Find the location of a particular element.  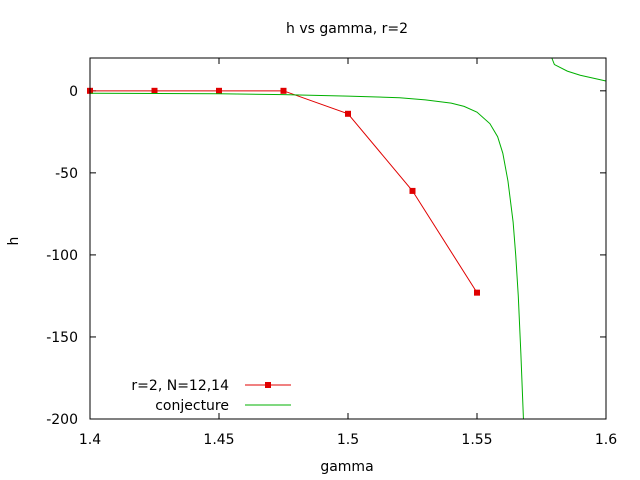

y-tick-label: 0 is located at coordinates (73, 92).